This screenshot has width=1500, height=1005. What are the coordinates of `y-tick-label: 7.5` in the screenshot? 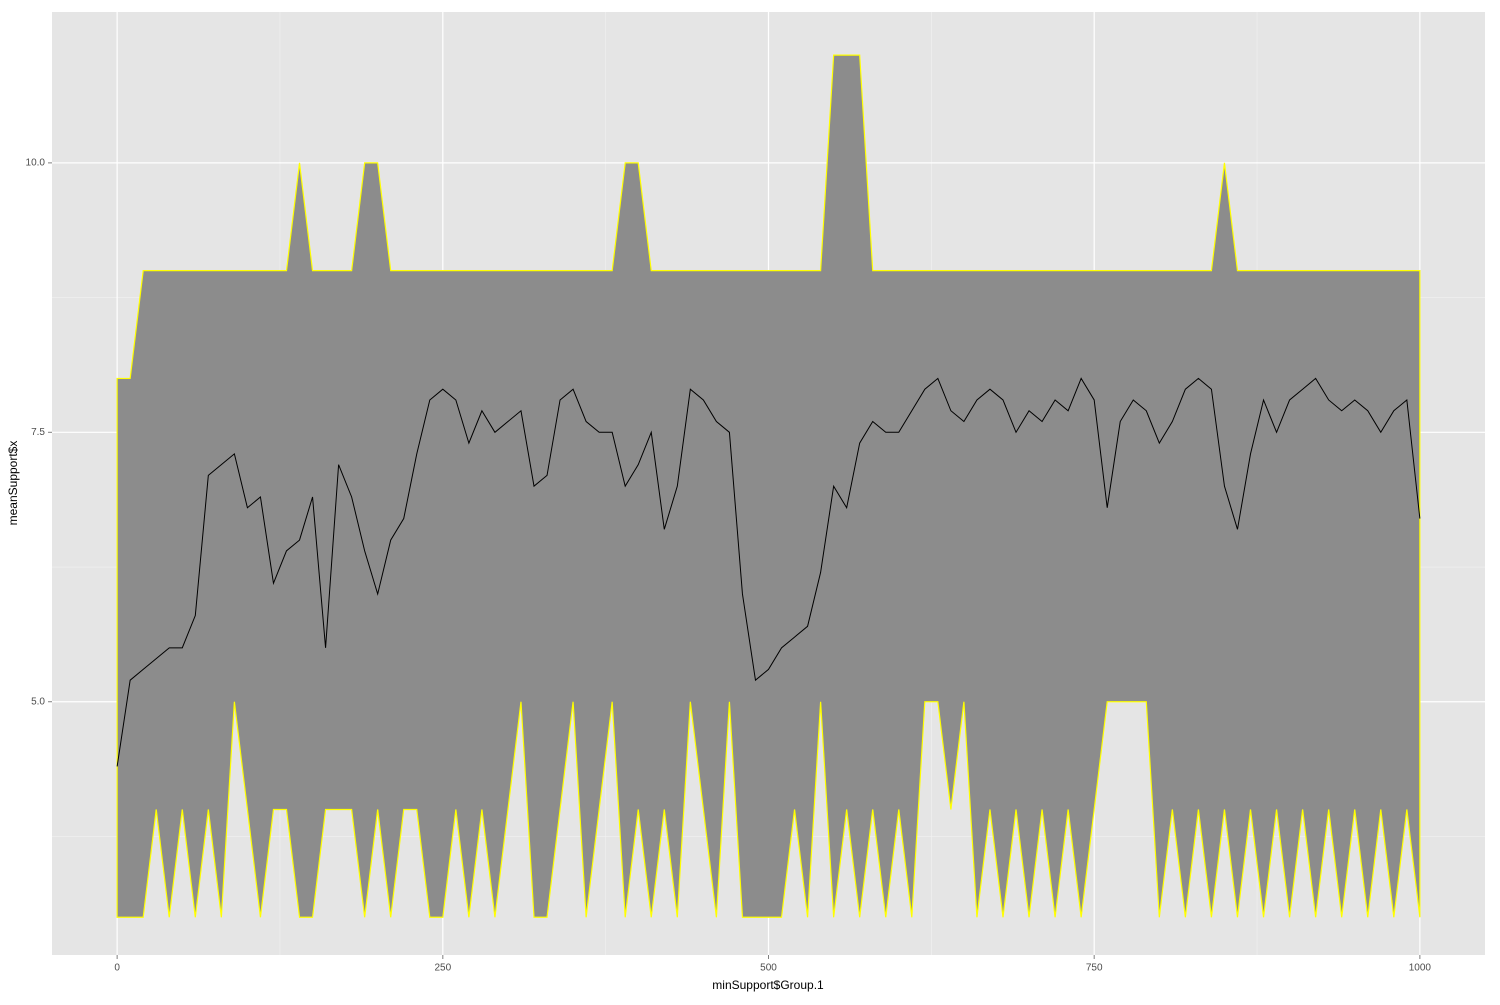 It's located at (38, 432).